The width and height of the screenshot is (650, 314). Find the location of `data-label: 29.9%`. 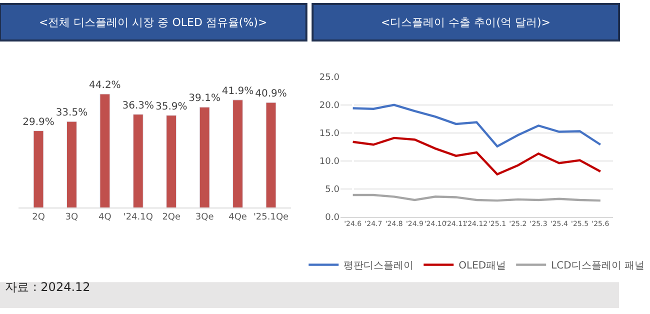

data-label: 29.9% is located at coordinates (38, 122).